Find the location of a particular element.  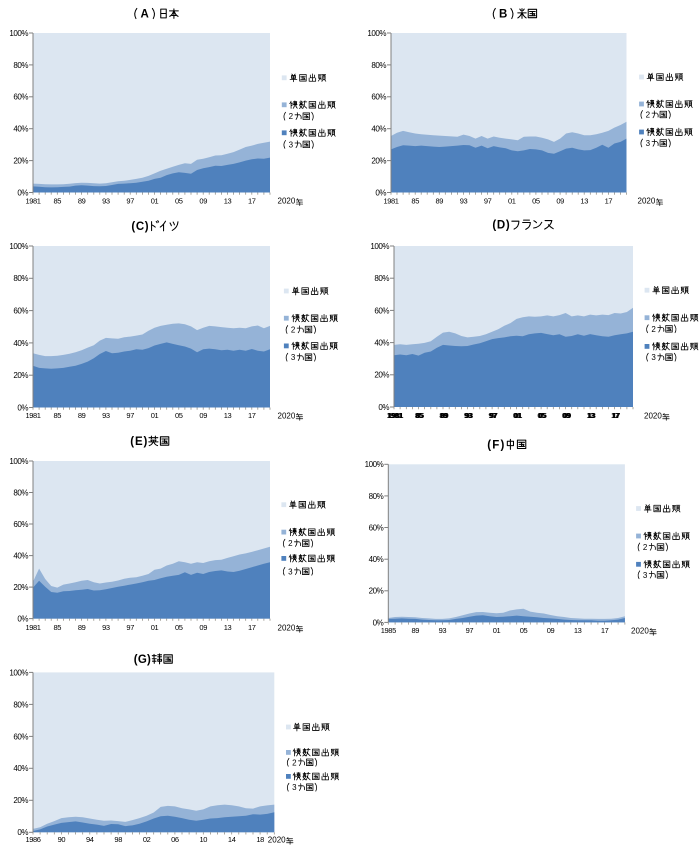

svg-text: 14 is located at coordinates (232, 839).